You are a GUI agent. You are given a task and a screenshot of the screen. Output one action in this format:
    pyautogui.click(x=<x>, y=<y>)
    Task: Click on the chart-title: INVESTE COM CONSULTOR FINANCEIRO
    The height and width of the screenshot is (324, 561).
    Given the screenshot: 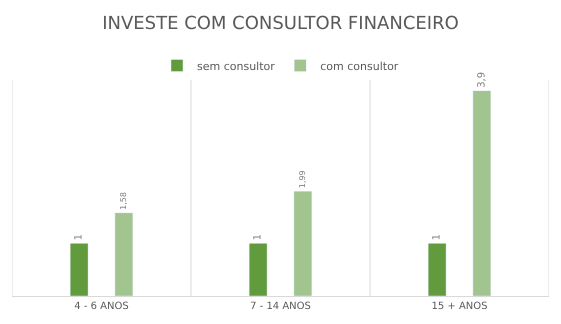 What is the action you would take?
    pyautogui.click(x=280, y=23)
    